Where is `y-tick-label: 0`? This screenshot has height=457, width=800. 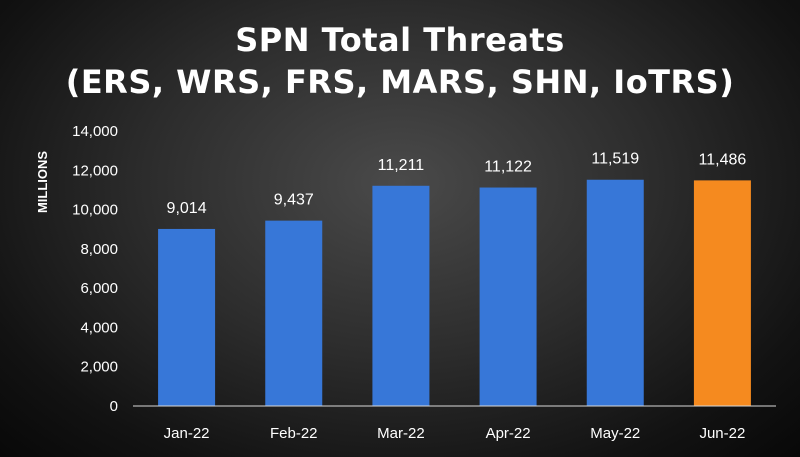 y-tick-label: 0 is located at coordinates (114, 406).